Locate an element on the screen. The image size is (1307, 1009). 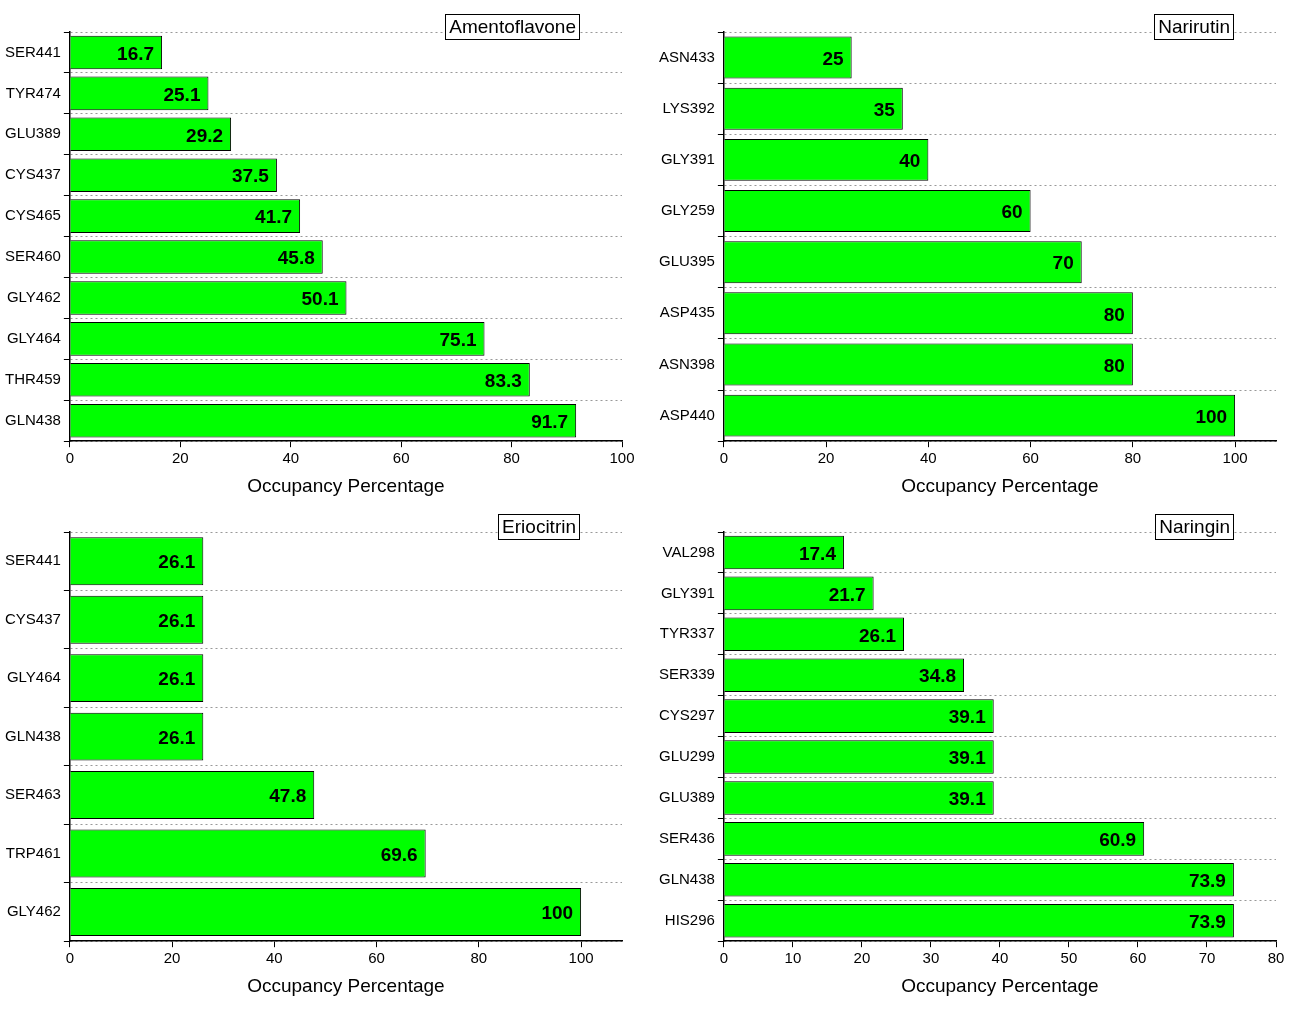
y-tick-label: TYR337 is located at coordinates (687, 633).